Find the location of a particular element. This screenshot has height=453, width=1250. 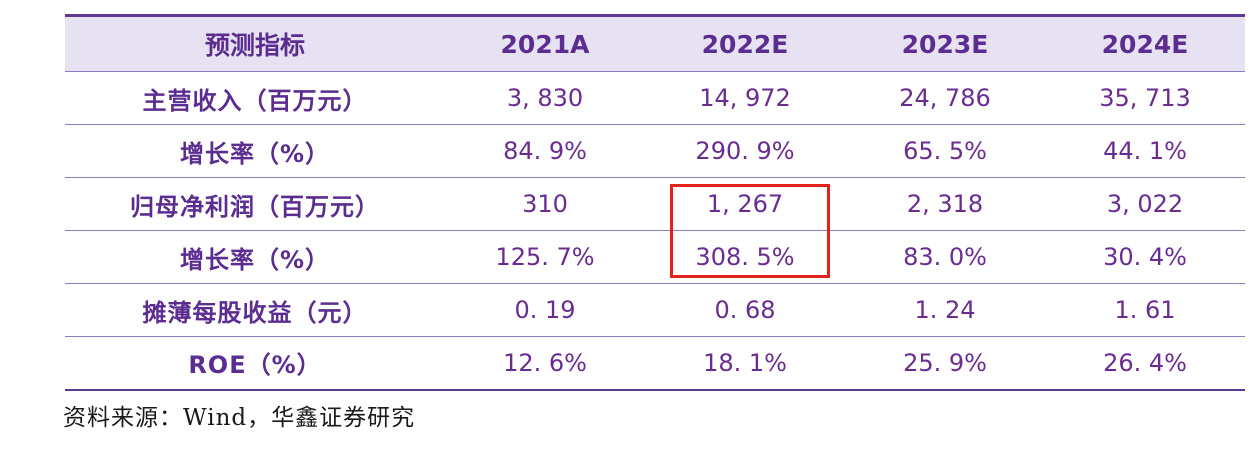

cell-profit-growth-2024e: 30. 4% is located at coordinates (1145, 257).